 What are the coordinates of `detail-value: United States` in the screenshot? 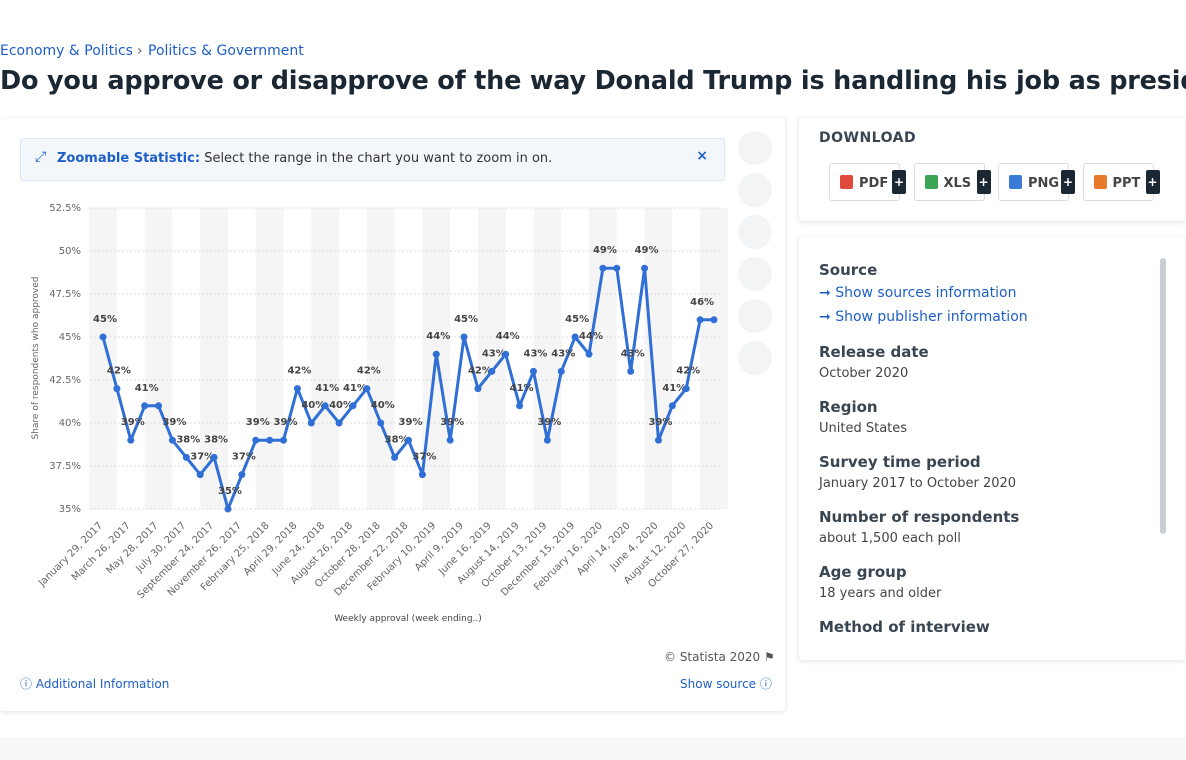 It's located at (863, 428).